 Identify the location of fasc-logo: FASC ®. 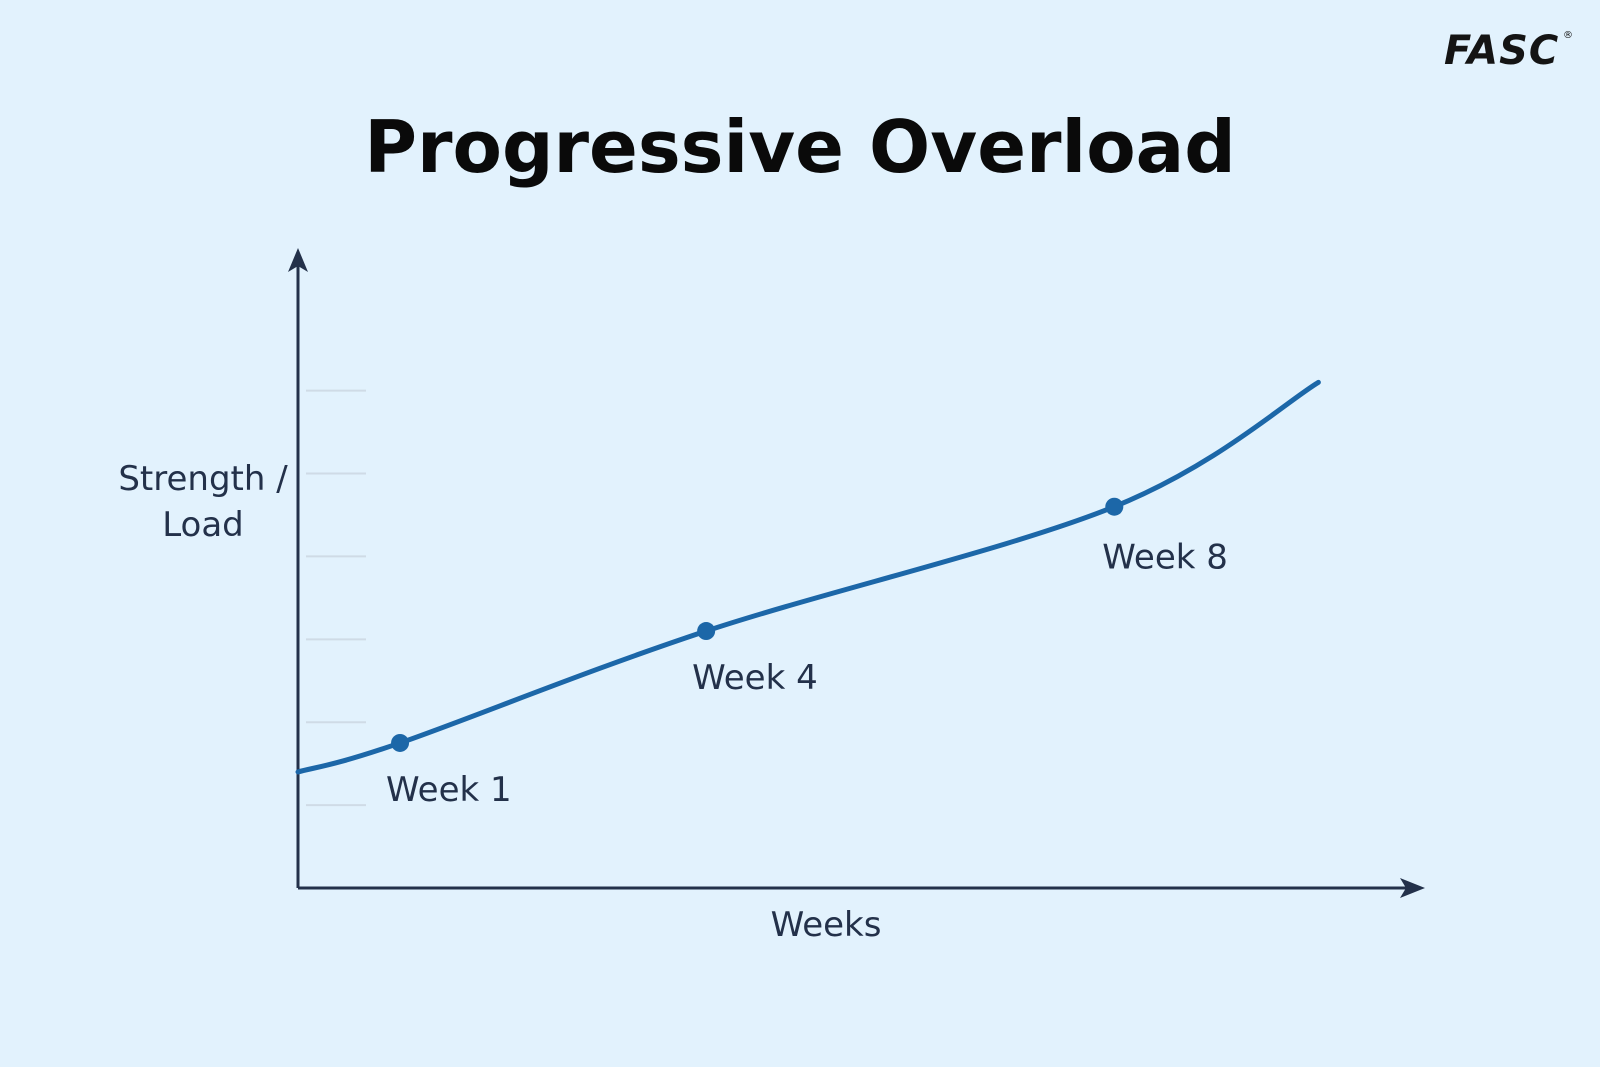
(1508, 51).